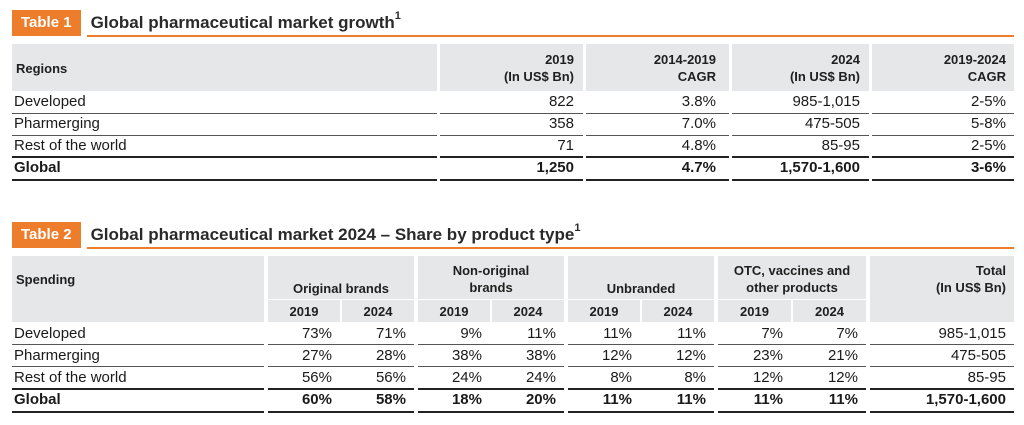 Image resolution: width=1024 pixels, height=425 pixels. I want to click on t2-row3-value: 56%, so click(390, 377).